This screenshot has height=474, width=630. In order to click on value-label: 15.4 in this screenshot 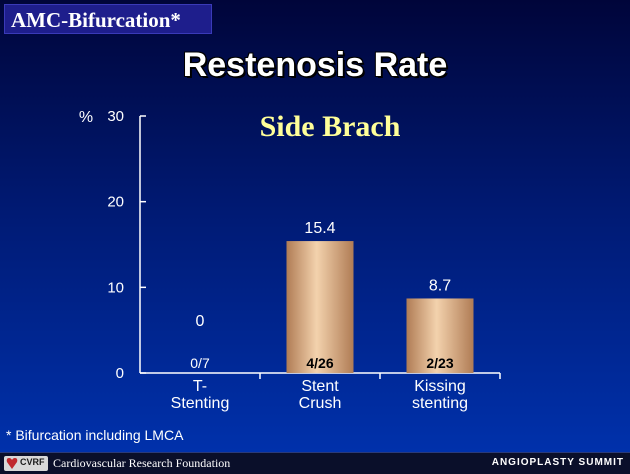, I will do `click(319, 228)`.